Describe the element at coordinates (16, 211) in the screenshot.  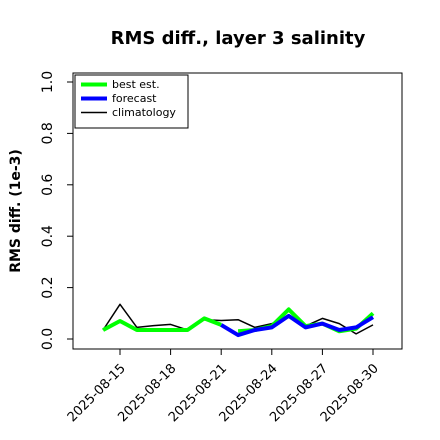
I see `y-axis-label: RMS diff. (1e-3)` at that location.